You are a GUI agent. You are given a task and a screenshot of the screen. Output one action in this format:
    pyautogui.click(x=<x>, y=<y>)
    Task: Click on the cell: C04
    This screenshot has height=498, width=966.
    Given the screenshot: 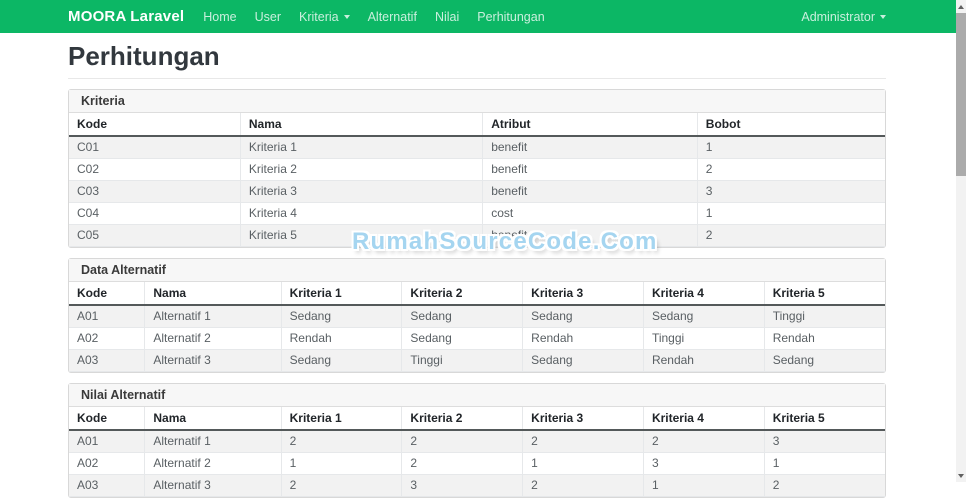 What is the action you would take?
    pyautogui.click(x=155, y=213)
    